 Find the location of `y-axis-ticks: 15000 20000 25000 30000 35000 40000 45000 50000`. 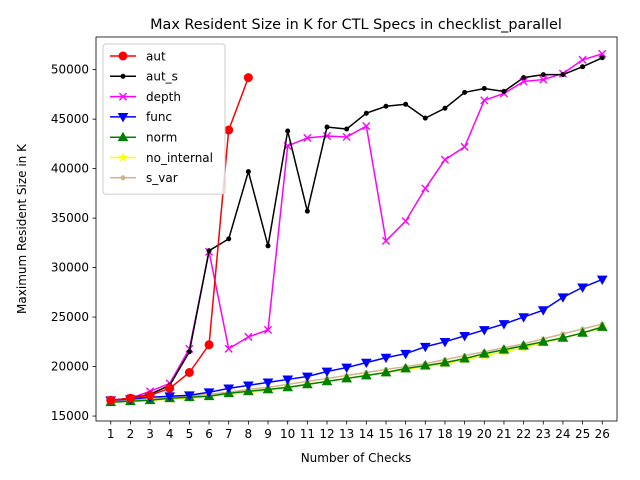

y-axis-ticks: 15000 20000 25000 30000 35000 40000 45000 50000 is located at coordinates (73, 243).